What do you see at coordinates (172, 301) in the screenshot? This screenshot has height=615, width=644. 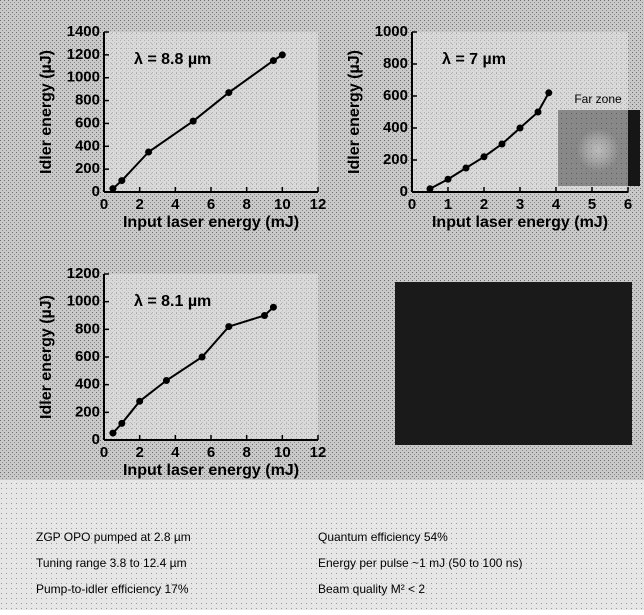 I see `chart-title: λ = 8.1 µm` at bounding box center [172, 301].